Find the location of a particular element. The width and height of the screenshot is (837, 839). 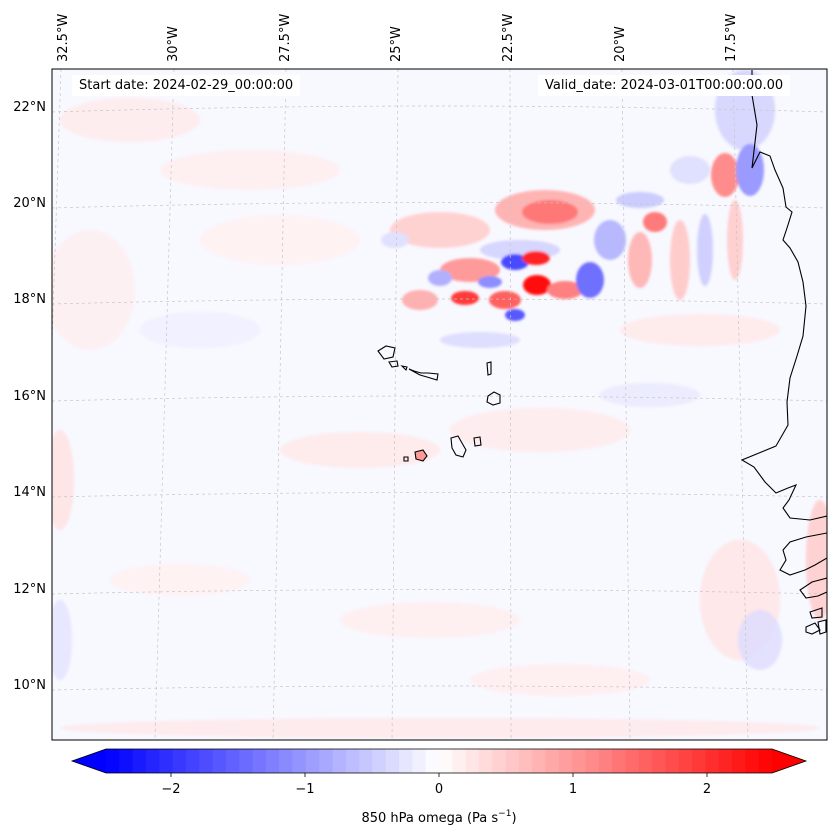

lon-label: 22.5°W is located at coordinates (508, 38).